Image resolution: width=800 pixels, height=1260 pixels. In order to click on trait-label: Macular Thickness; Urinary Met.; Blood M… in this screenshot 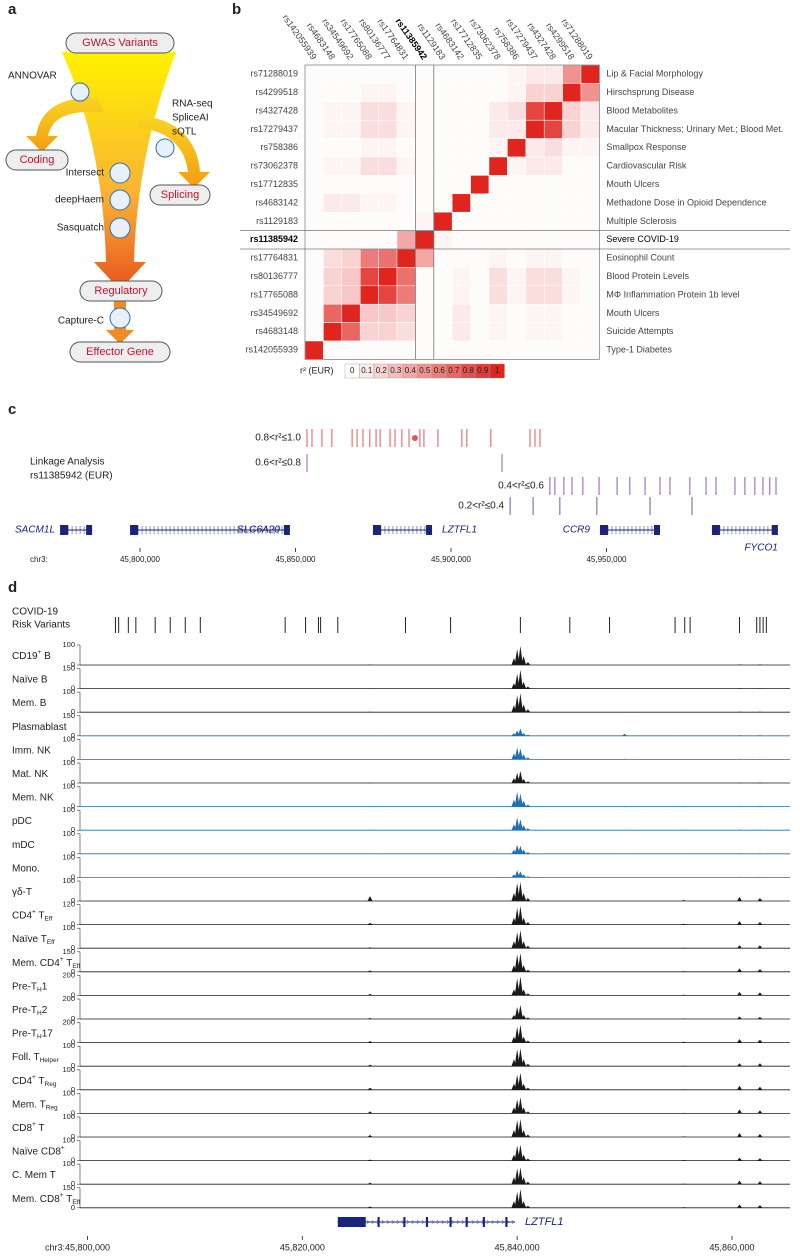, I will do `click(694, 129)`.